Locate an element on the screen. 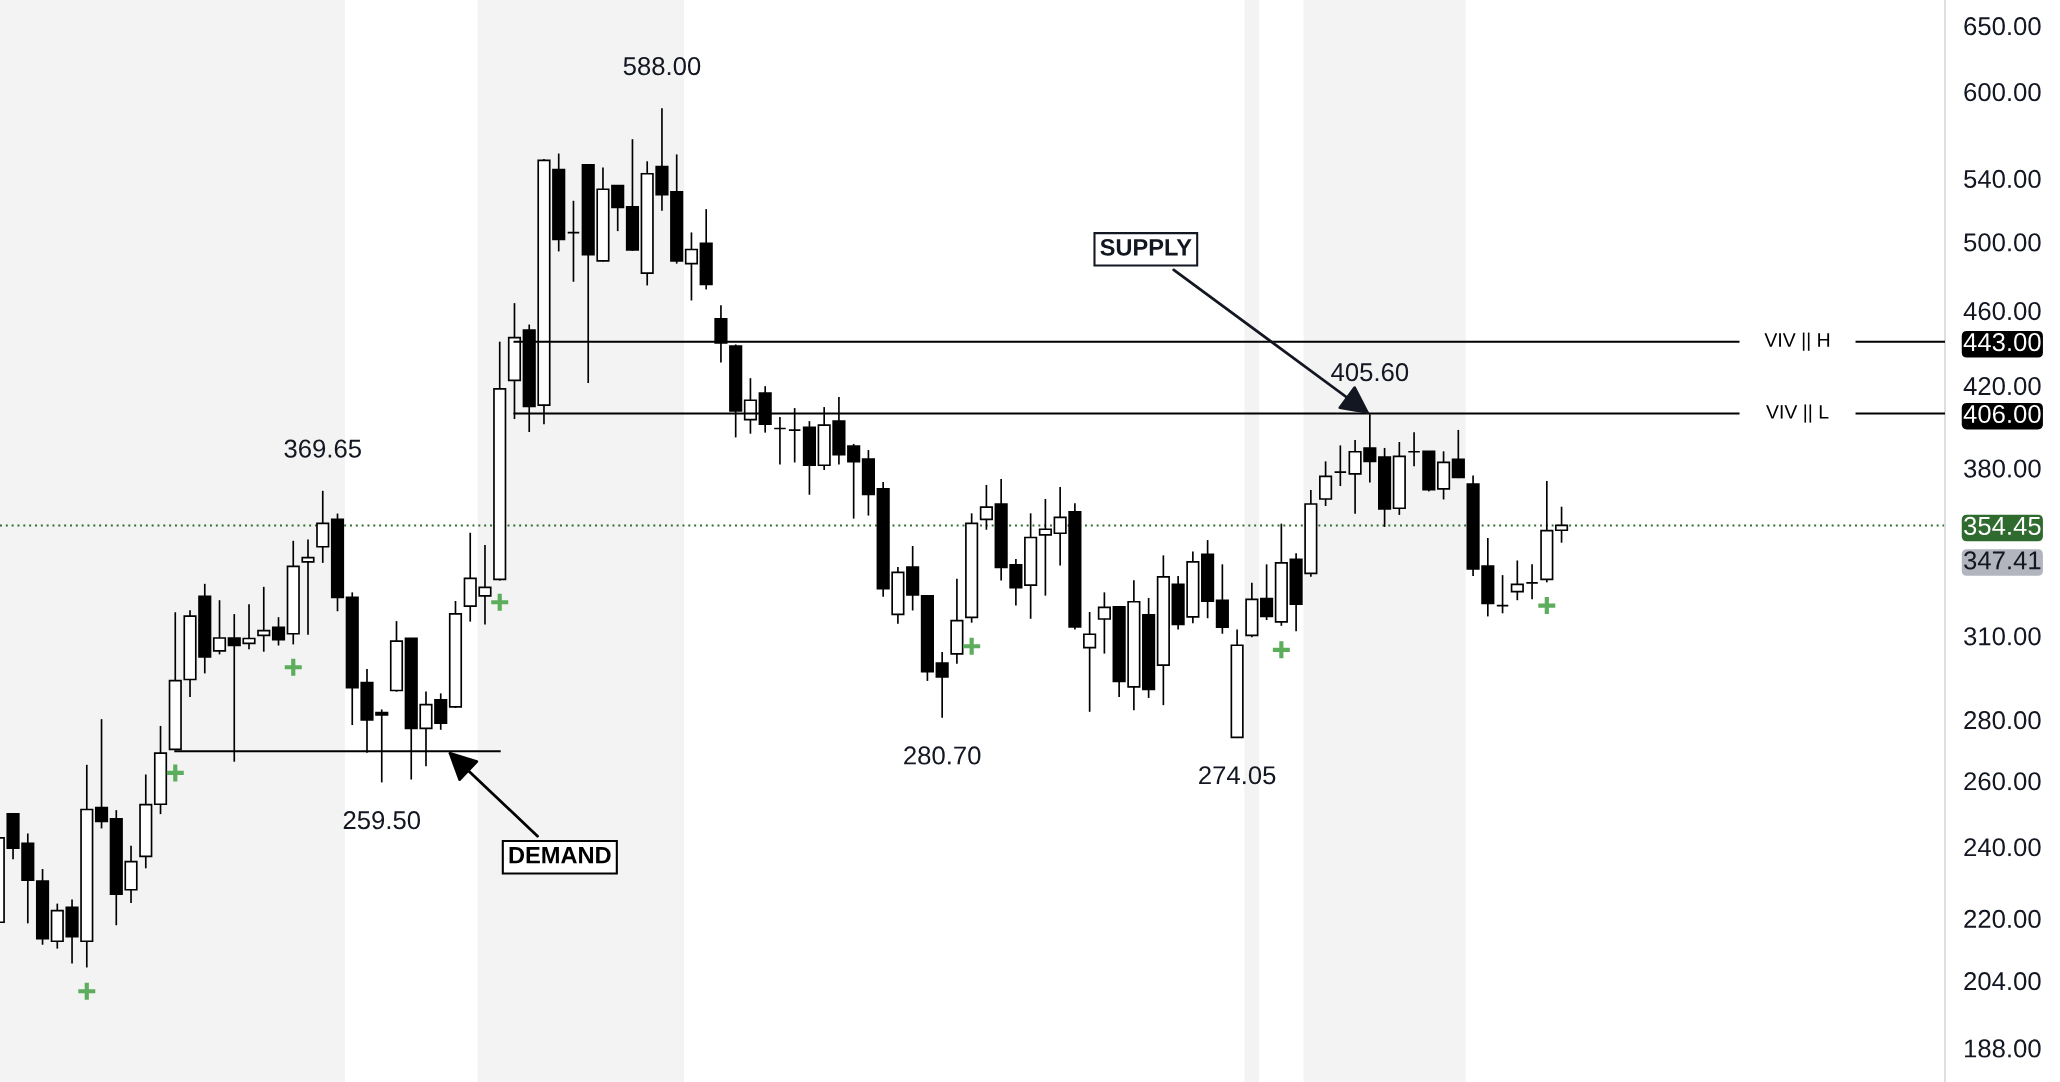 The image size is (2060, 1082). annotation: 274.05 is located at coordinates (1237, 775).